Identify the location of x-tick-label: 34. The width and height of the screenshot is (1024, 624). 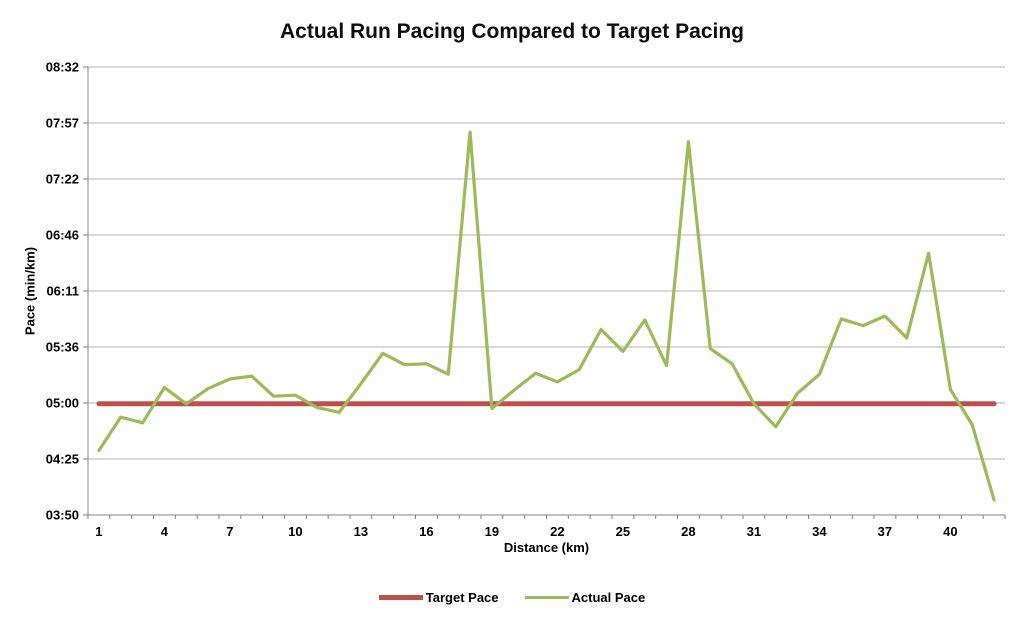
(819, 531).